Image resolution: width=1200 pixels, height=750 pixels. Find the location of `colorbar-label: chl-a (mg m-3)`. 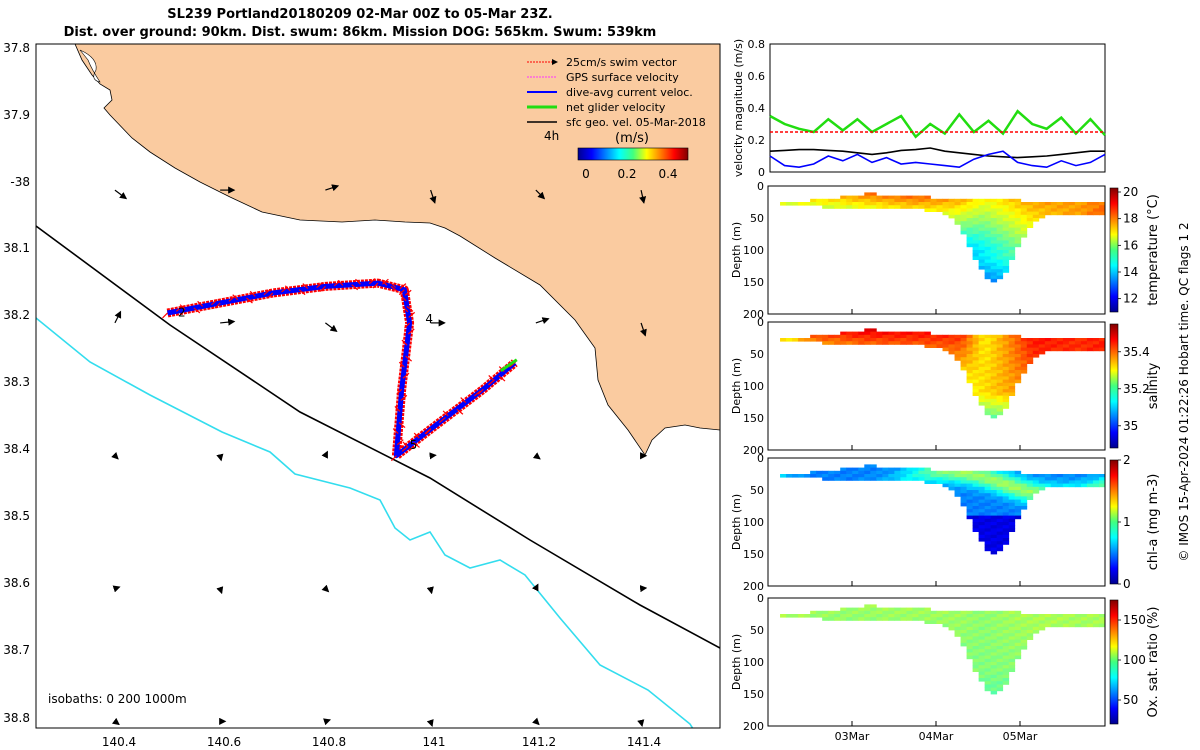

colorbar-label: chl-a (mg m-3) is located at coordinates (1153, 522).